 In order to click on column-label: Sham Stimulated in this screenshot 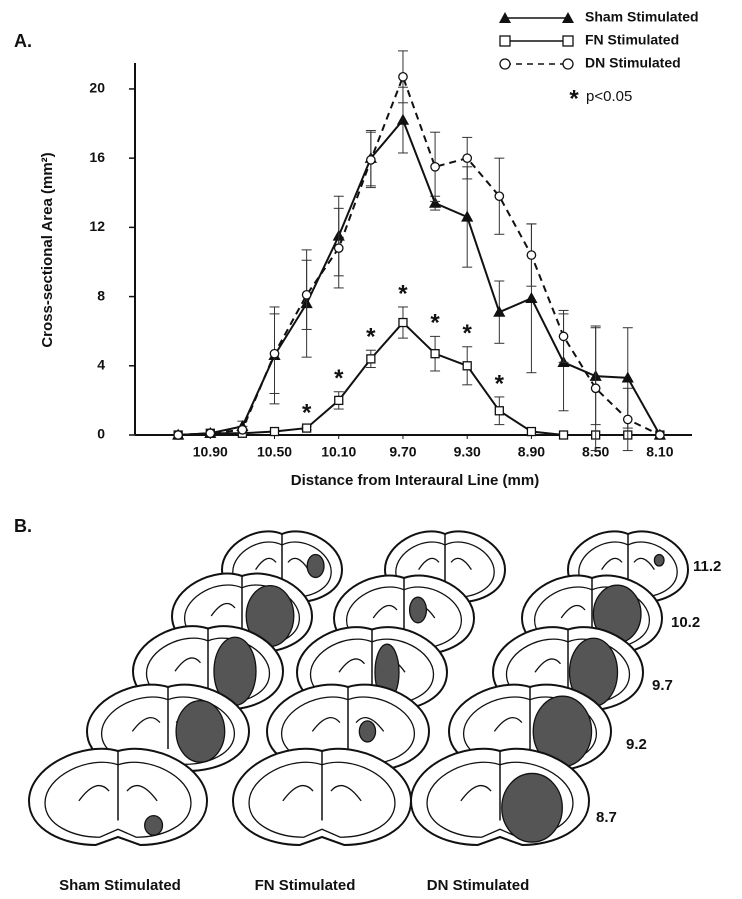, I will do `click(120, 885)`.